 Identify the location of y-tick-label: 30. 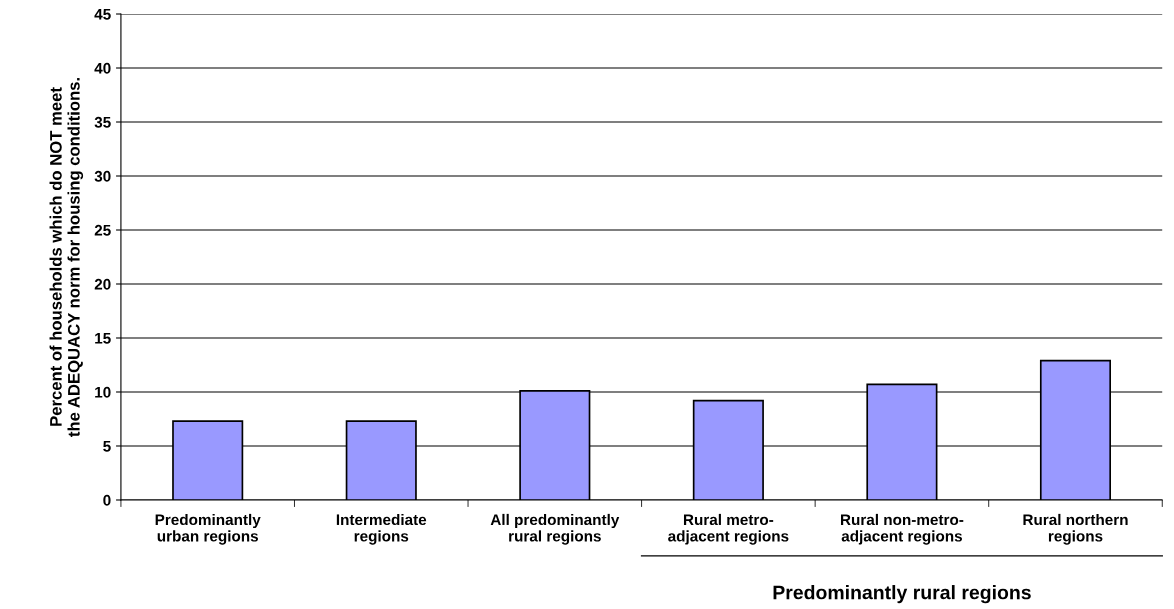
(102, 176).